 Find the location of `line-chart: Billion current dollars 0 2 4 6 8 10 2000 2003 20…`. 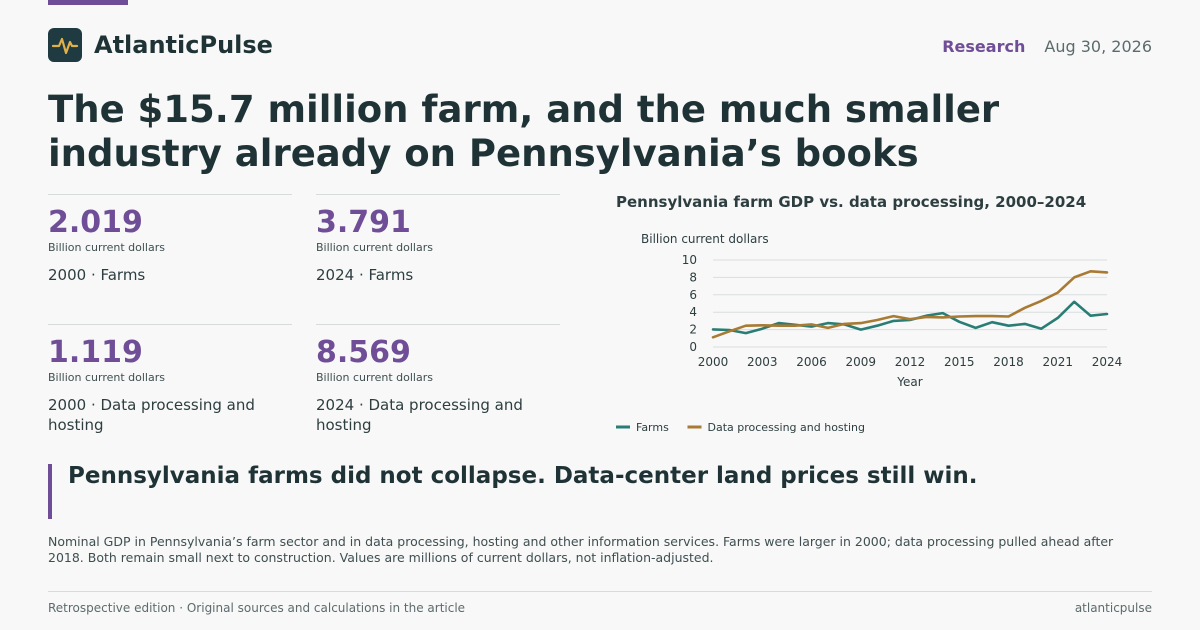

line-chart: Billion current dollars 0 2 4 6 8 10 2000 2003 20… is located at coordinates (869, 333).